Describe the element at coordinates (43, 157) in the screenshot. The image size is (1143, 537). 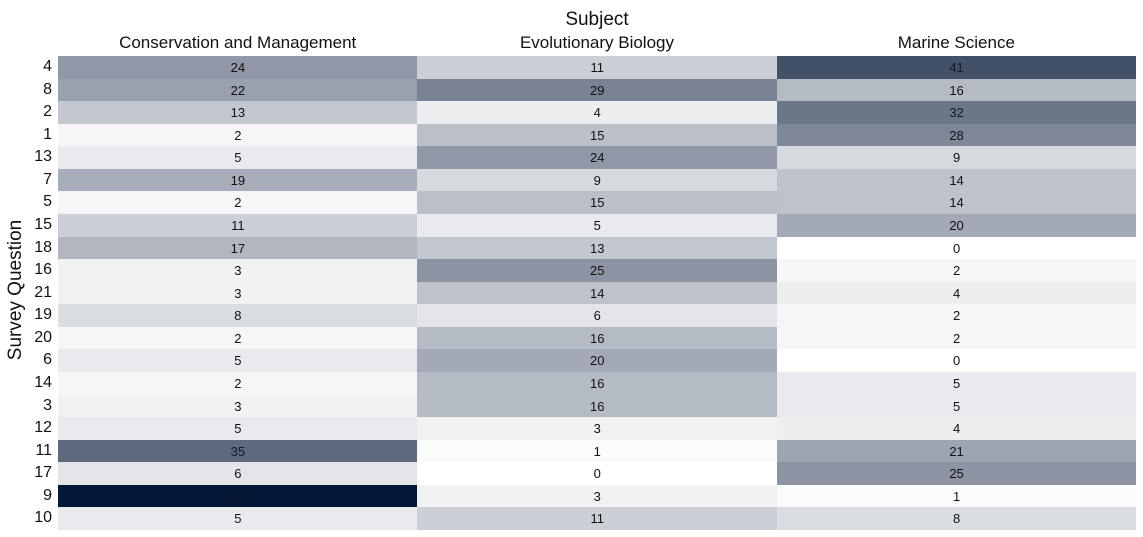
I see `row-label: 13` at that location.